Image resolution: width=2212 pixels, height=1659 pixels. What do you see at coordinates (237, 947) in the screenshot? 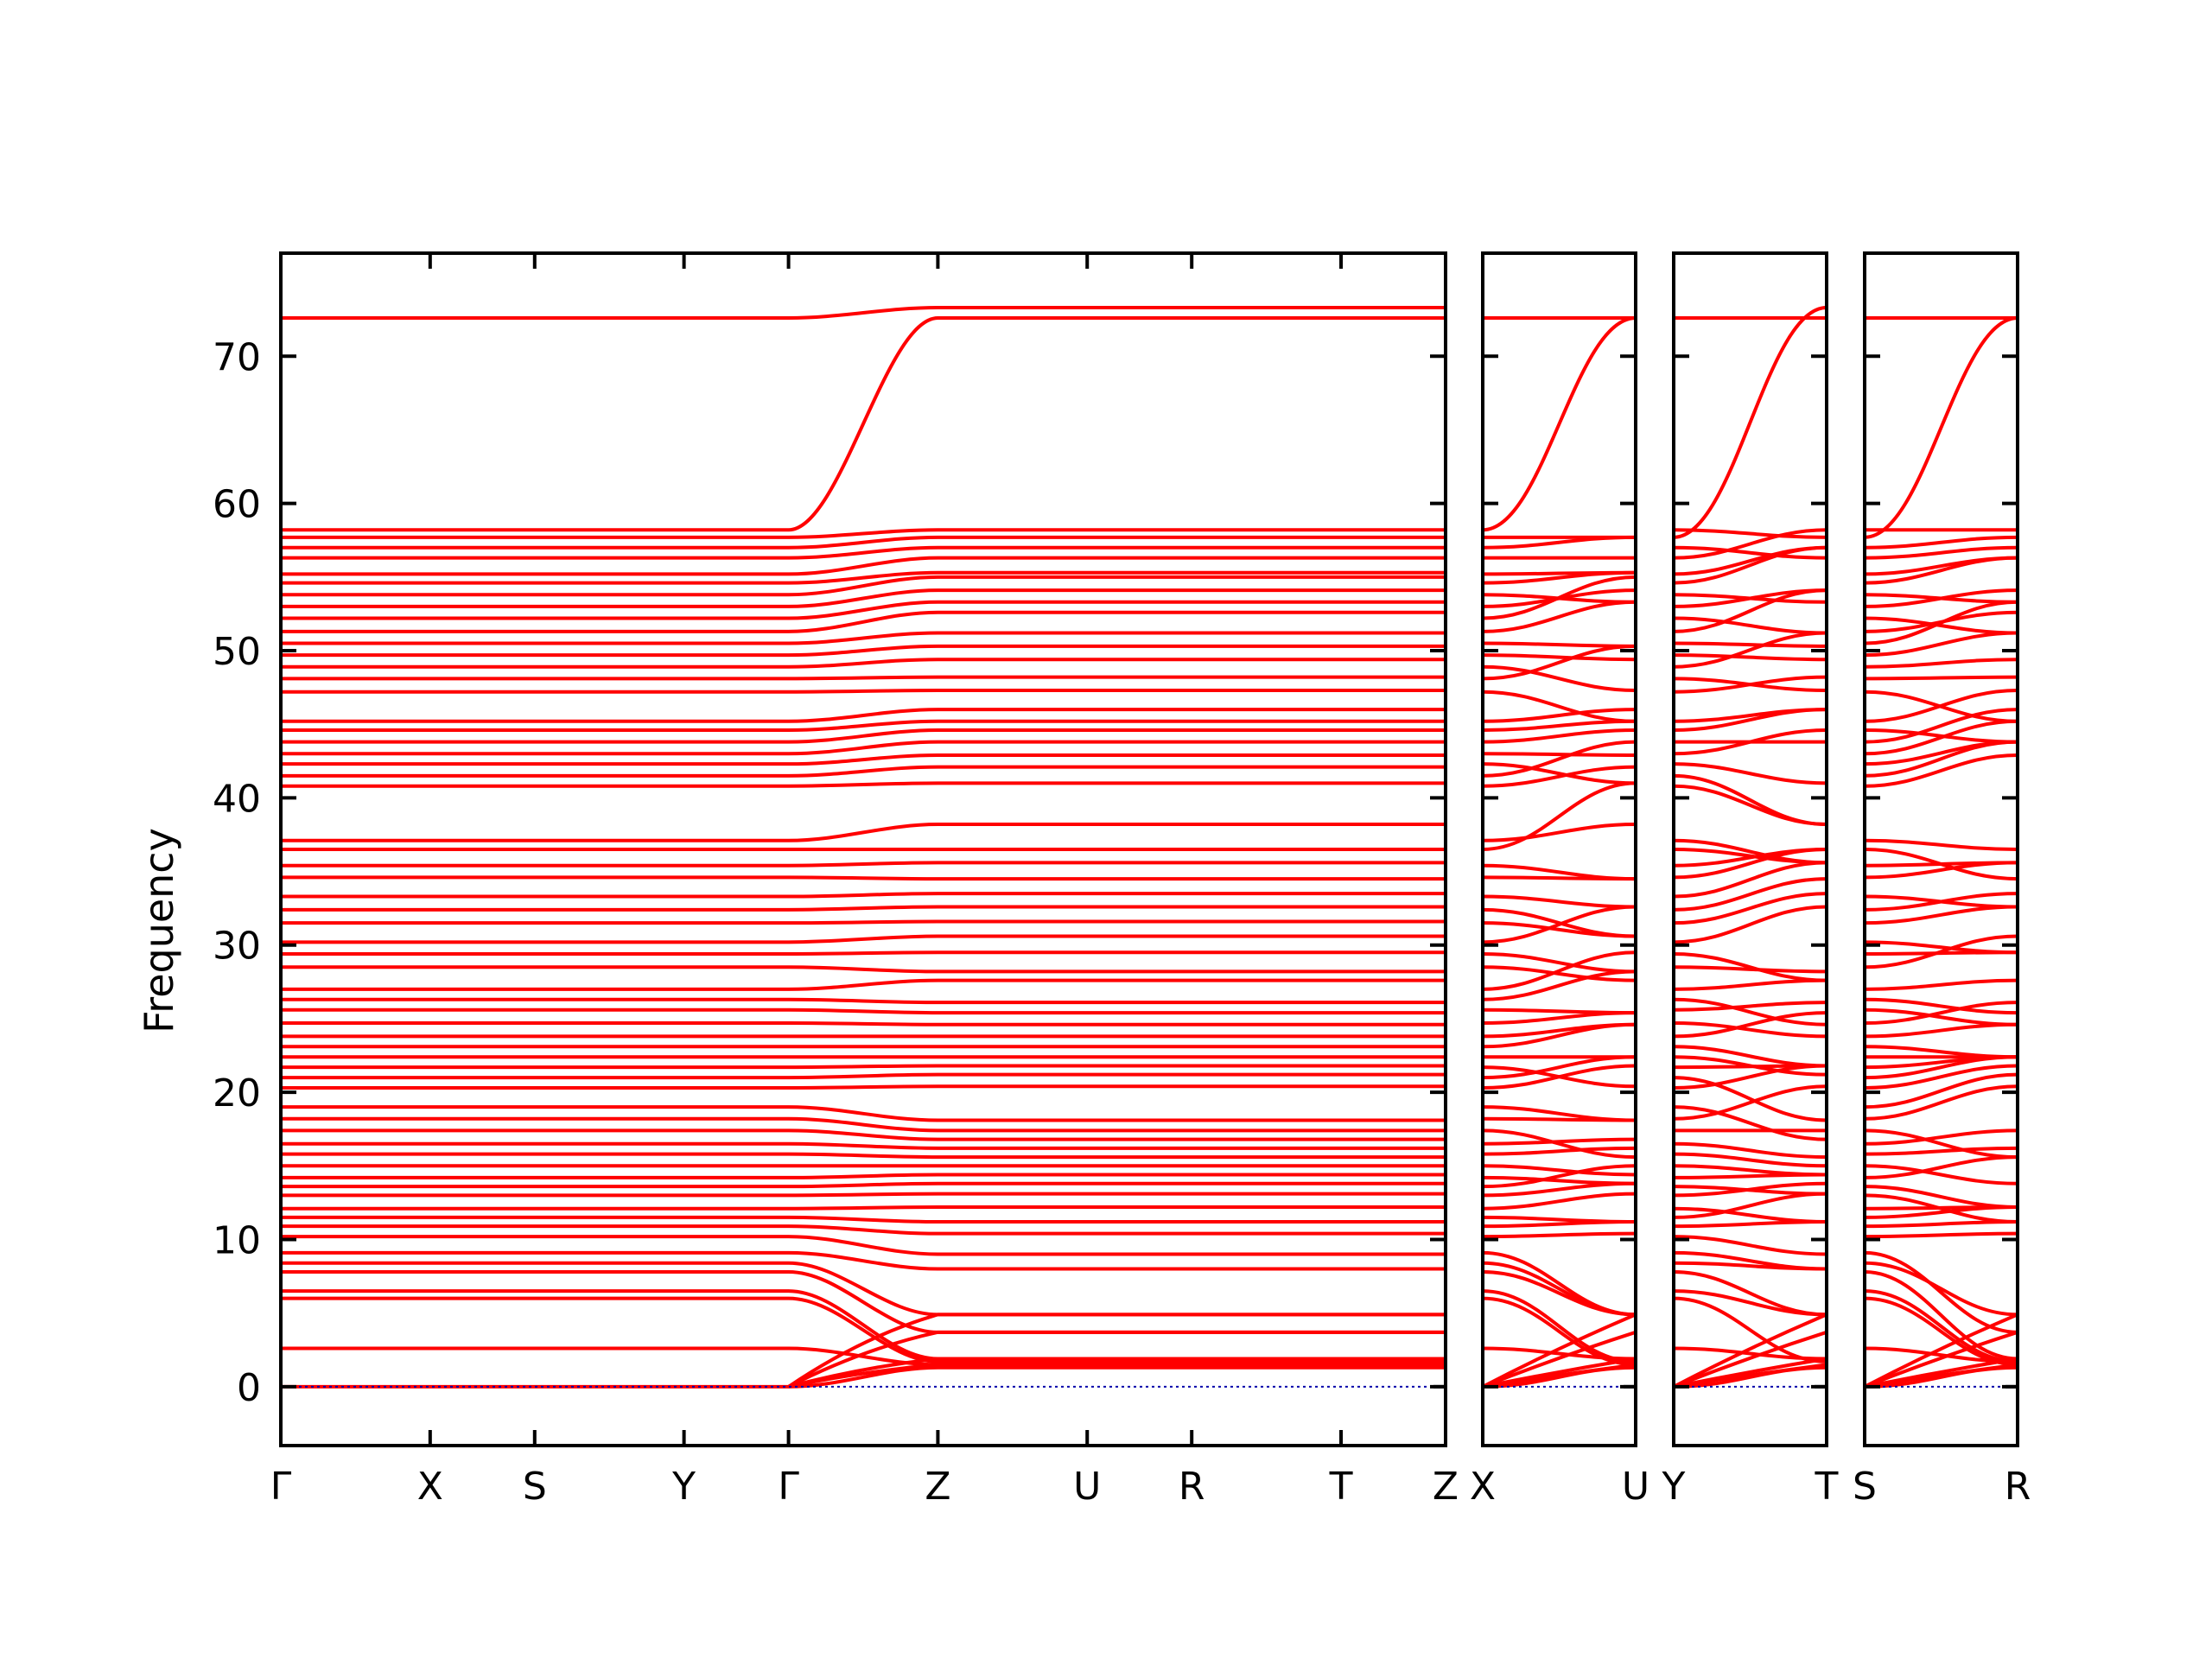
I see `y-tick-label: 30` at bounding box center [237, 947].